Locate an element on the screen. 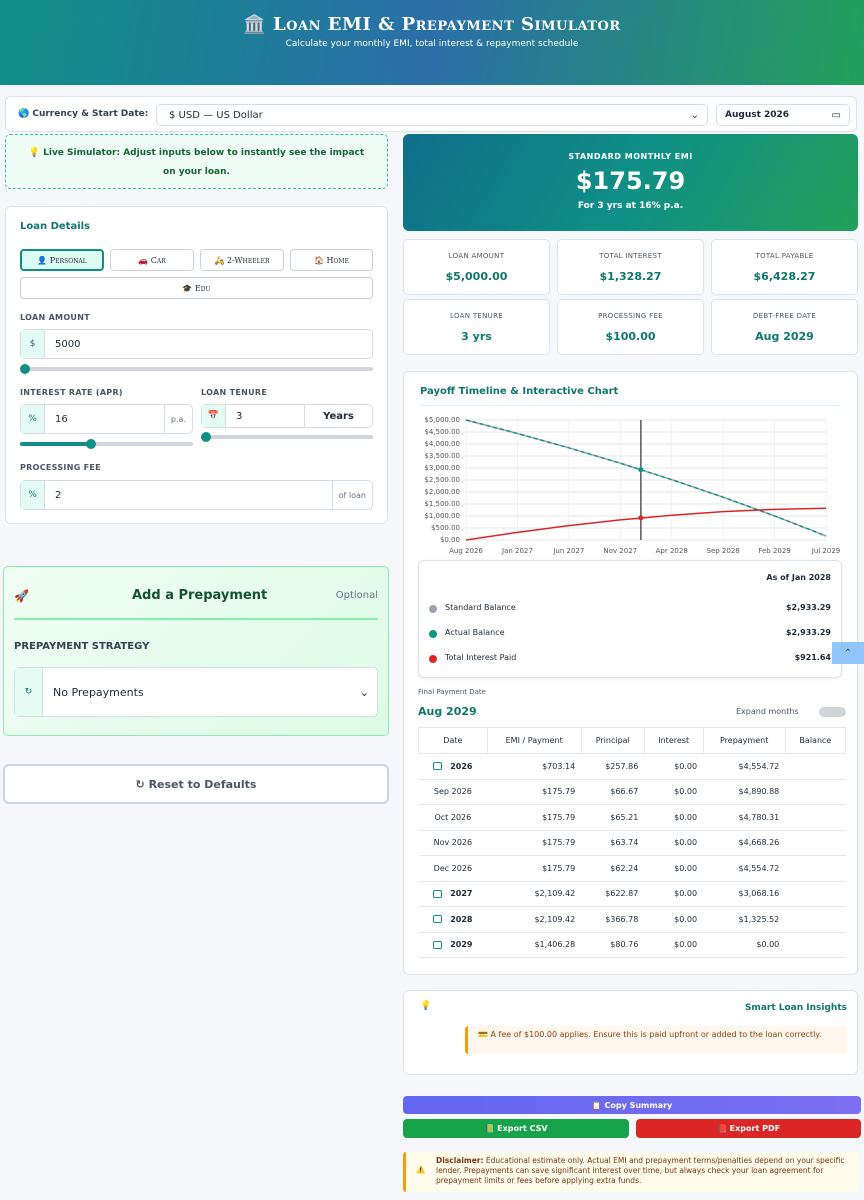 The width and height of the screenshot is (864, 1200). row: 2027 $2,109.42 $622.87 $0.00 $3,068.16 is located at coordinates (632, 894).